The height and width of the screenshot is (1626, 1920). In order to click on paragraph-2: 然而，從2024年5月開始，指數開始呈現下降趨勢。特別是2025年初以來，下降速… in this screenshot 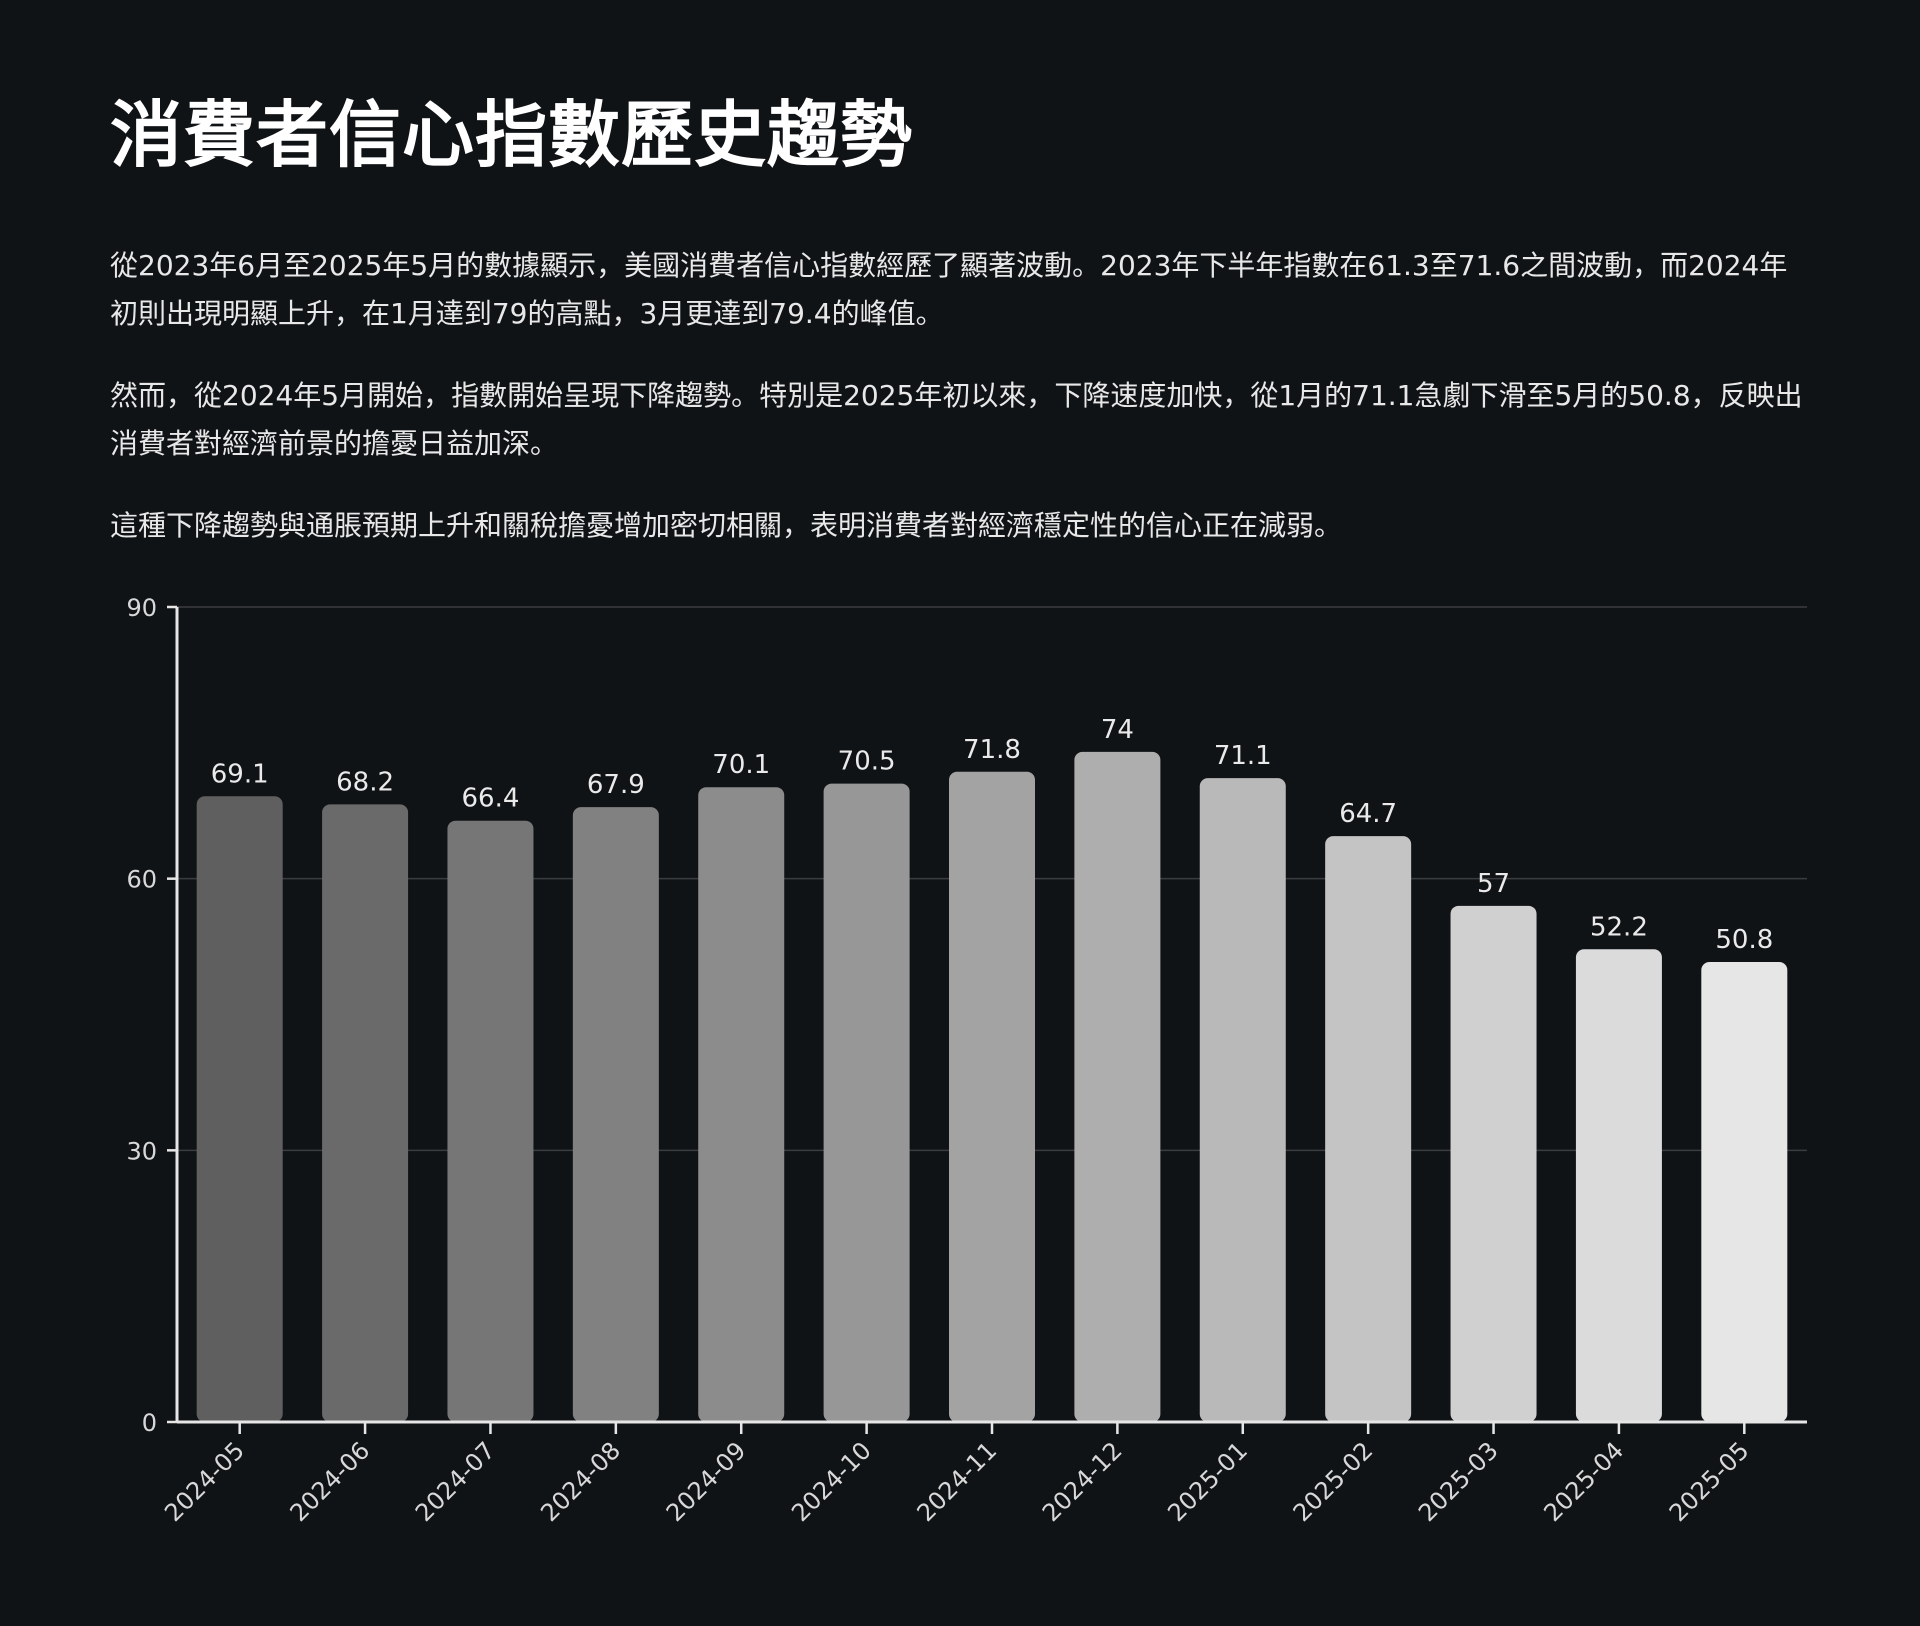, I will do `click(956, 419)`.